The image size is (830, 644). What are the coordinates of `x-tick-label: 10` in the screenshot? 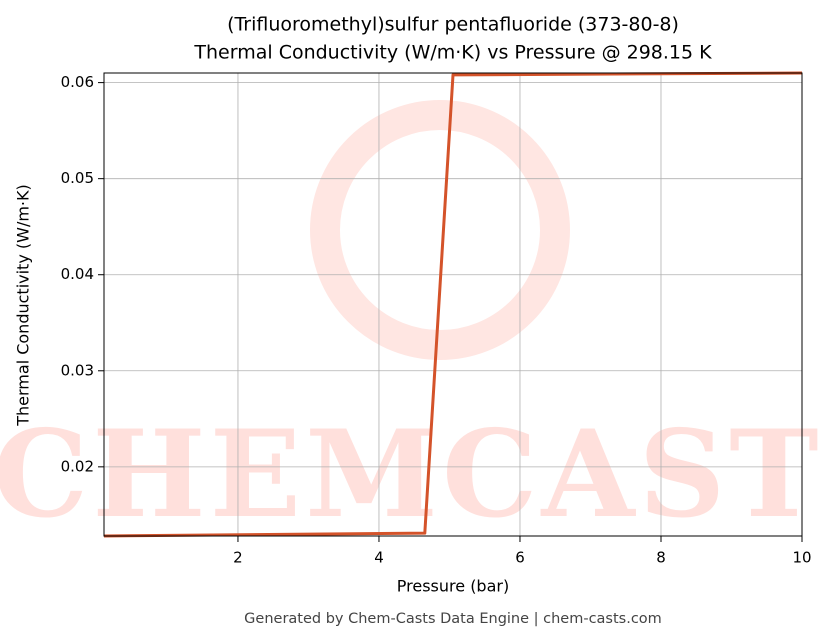 It's located at (801, 558).